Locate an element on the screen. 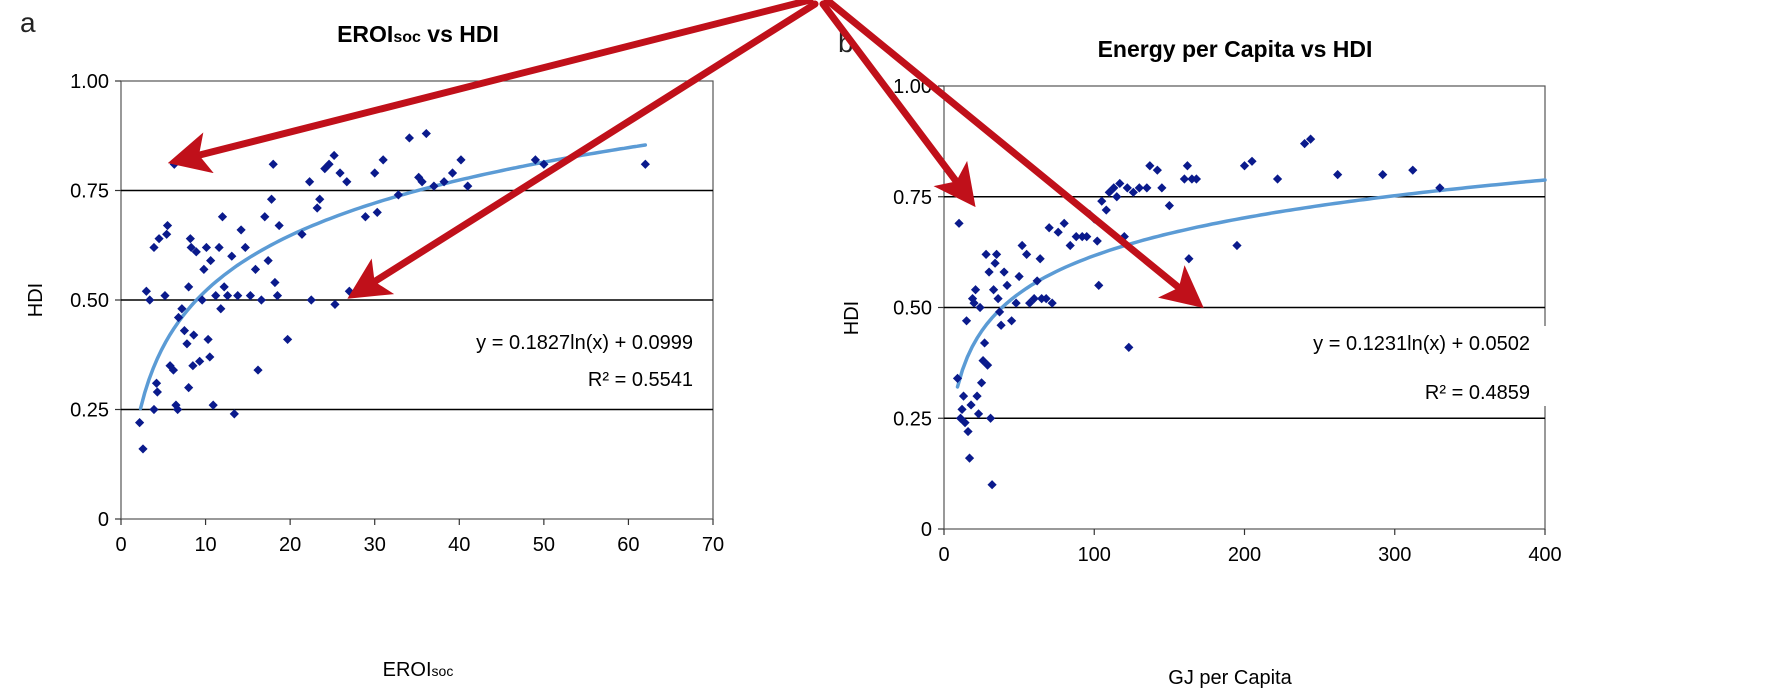 Image resolution: width=1772 pixels, height=690 pixels. x-tick-label-a: 30 is located at coordinates (375, 545).